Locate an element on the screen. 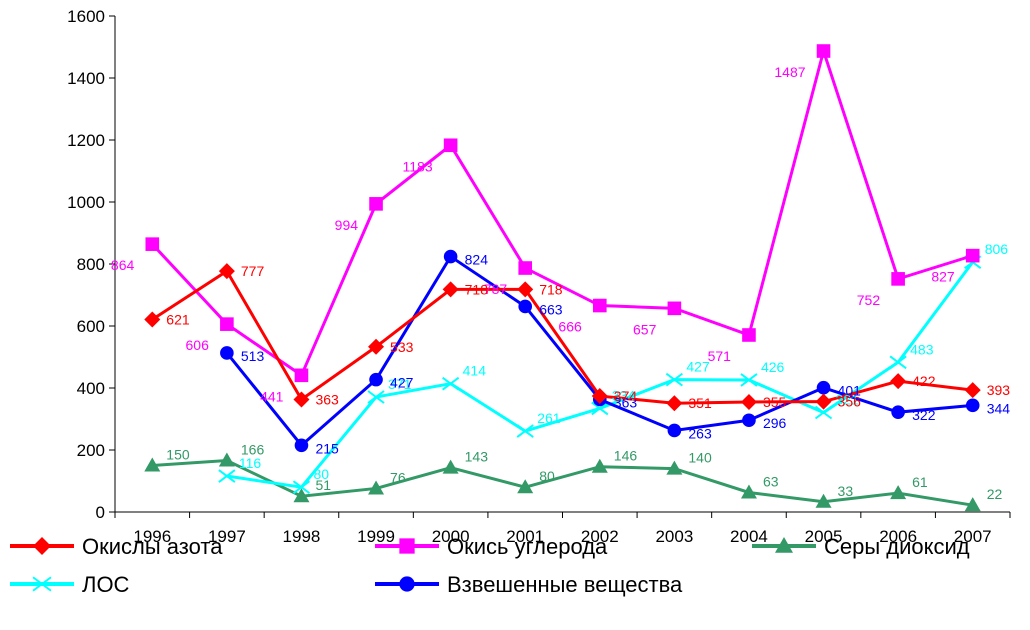 The width and height of the screenshot is (1030, 630). y-tick-label: 200 is located at coordinates (91, 450).